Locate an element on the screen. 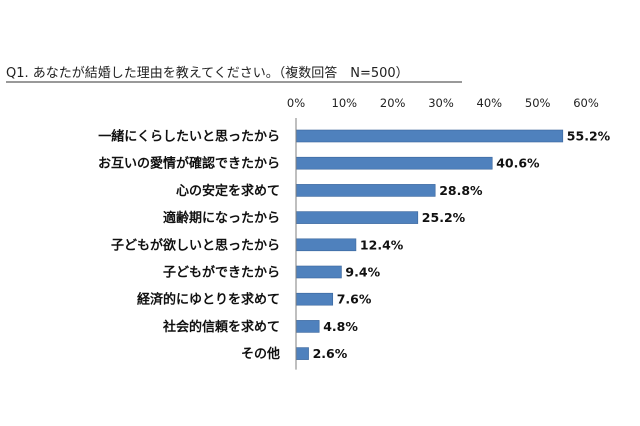 This screenshot has width=640, height=426. category-label: 子どもが欲しいと思ったから is located at coordinates (195, 245).